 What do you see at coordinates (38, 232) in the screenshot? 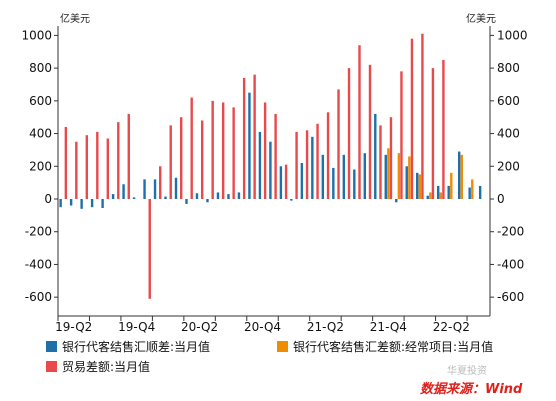
I see `y-tick-label-left: -200` at bounding box center [38, 232].